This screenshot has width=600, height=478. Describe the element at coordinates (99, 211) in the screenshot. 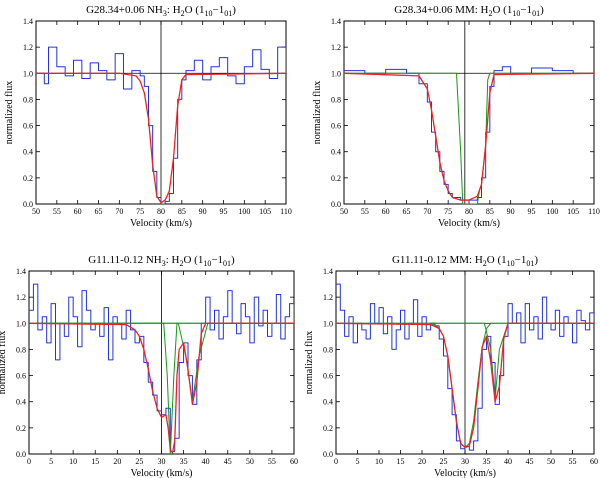

I see `x-tick-label: 65` at that location.